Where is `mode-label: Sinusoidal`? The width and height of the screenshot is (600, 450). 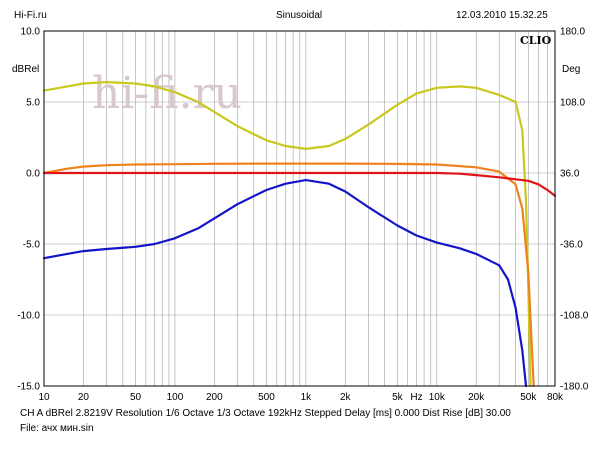 mode-label: Sinusoidal is located at coordinates (299, 15).